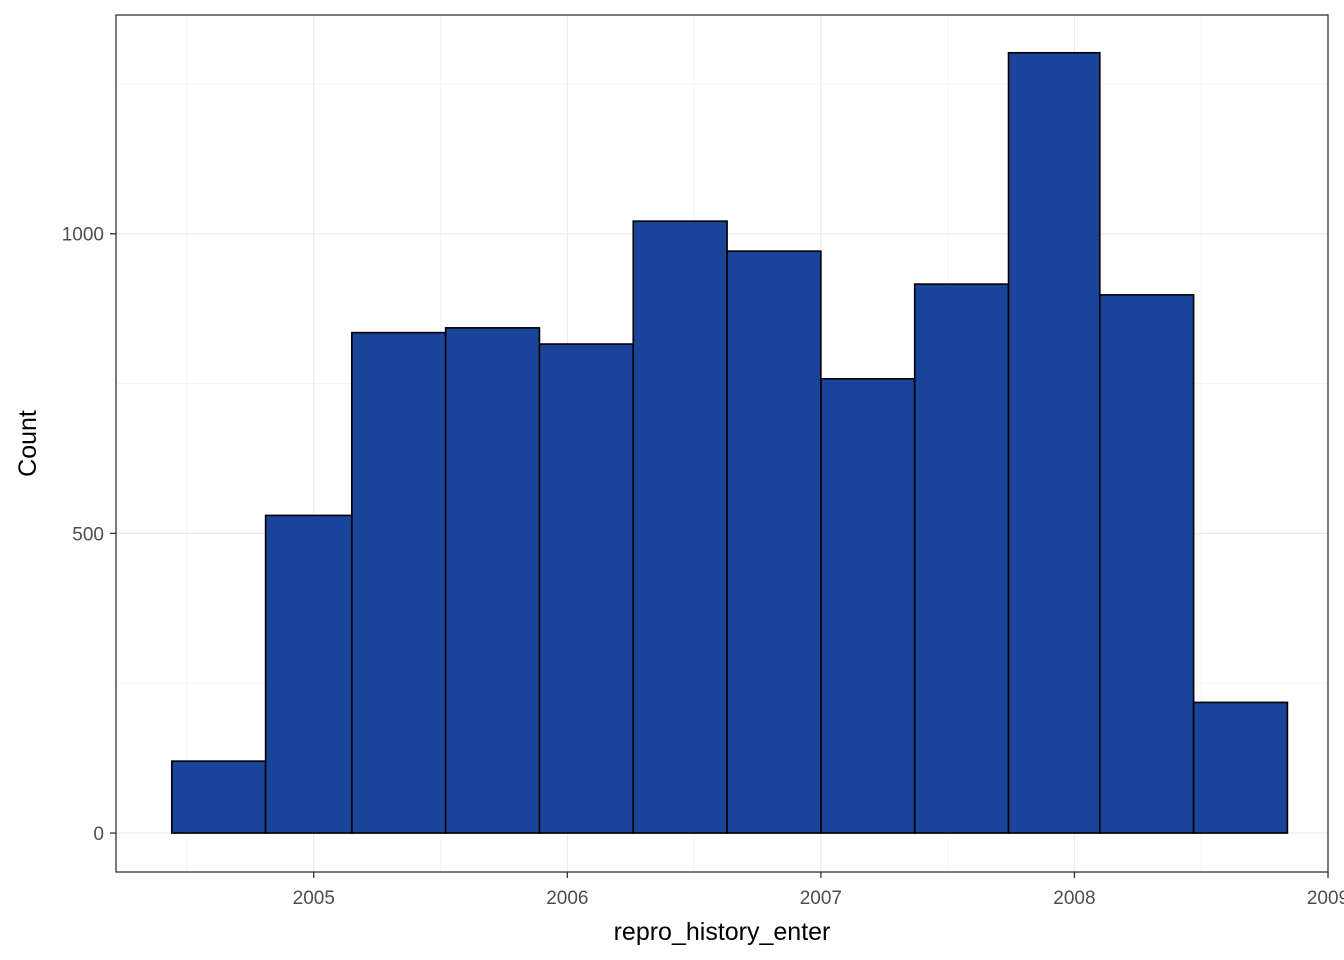 The image size is (1344, 960). I want to click on x-axis-title: repro_history_enter, so click(722, 932).